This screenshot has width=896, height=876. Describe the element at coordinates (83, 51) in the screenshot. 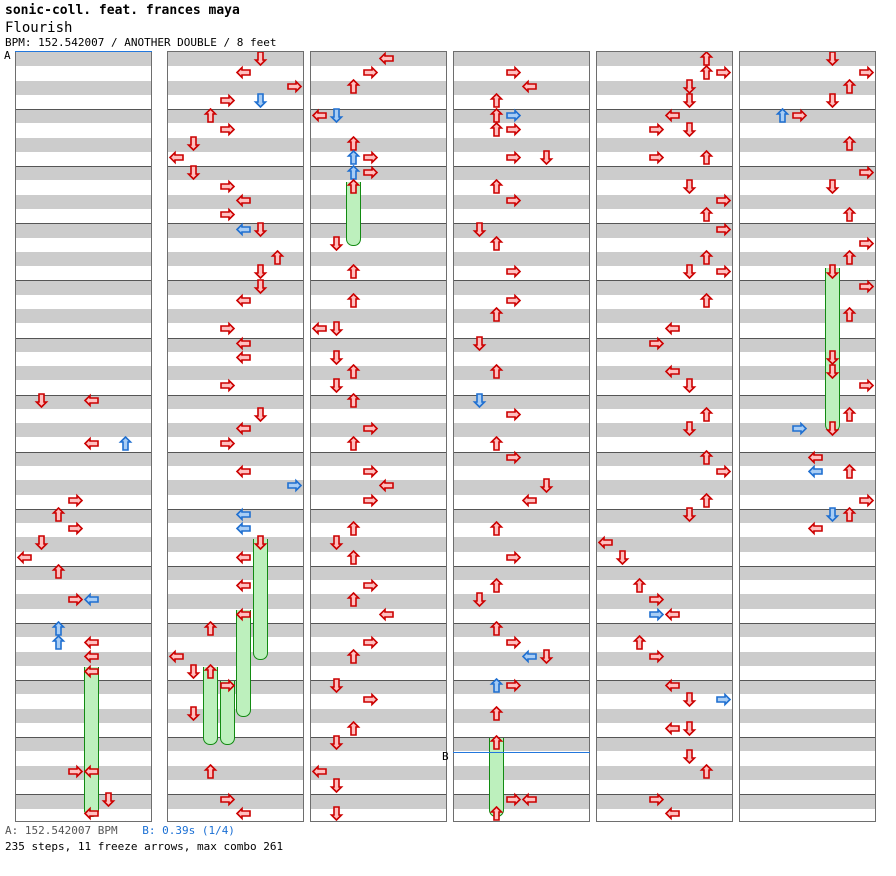

I see `marker-line-a` at that location.